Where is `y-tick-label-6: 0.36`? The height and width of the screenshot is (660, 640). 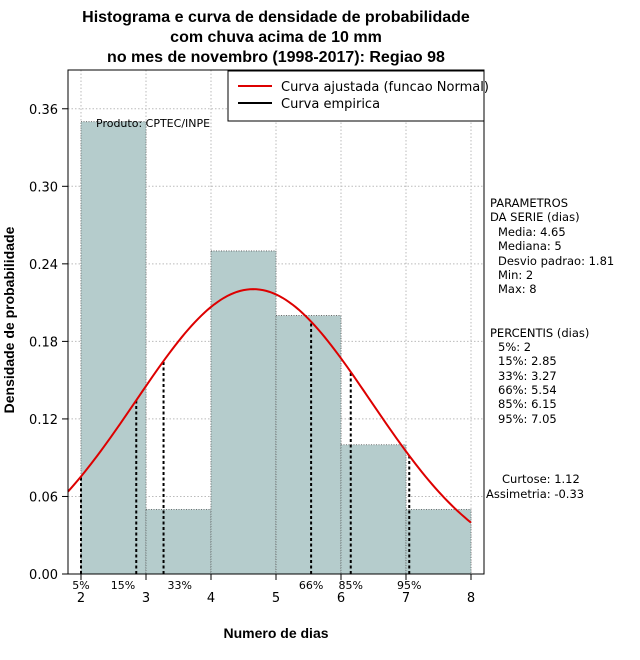 y-tick-label-6: 0.36 is located at coordinates (43, 110).